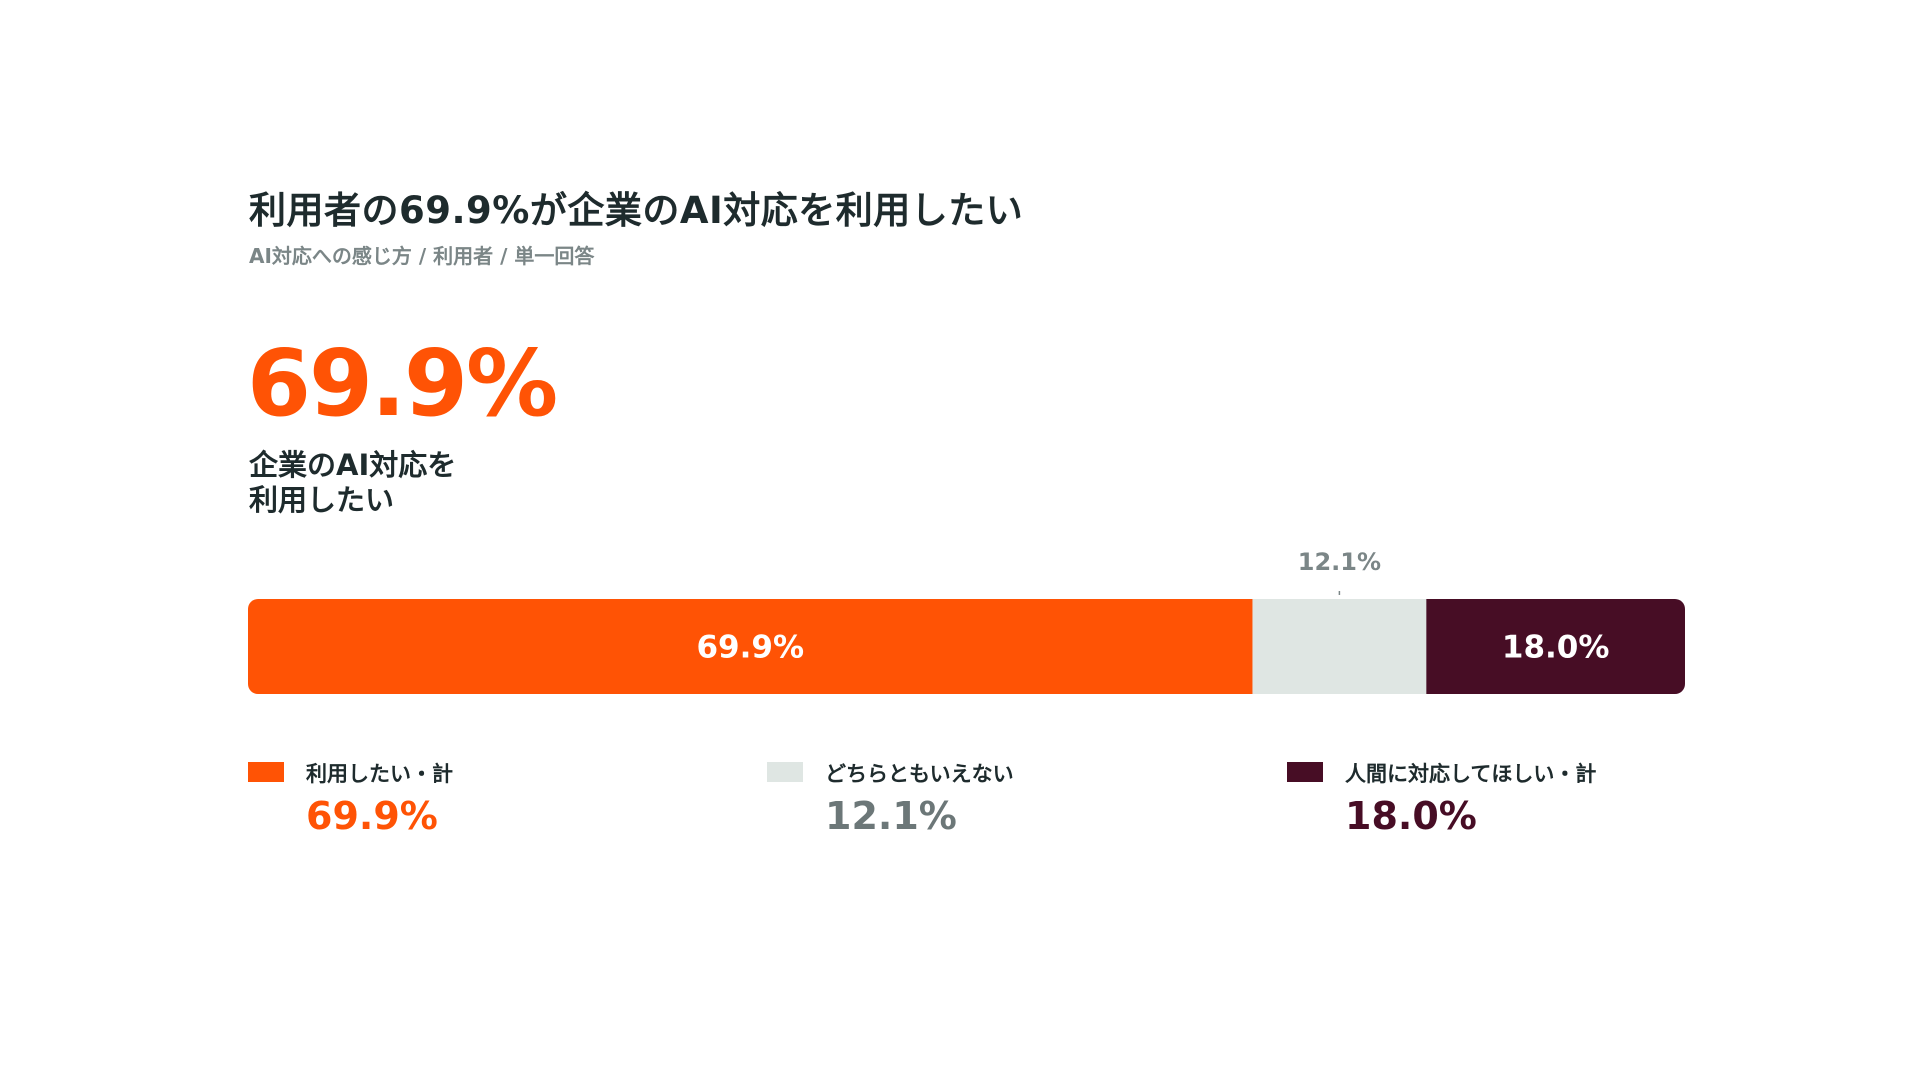 Image resolution: width=1920 pixels, height=1080 pixels. I want to click on bar-label-human: 18.0%, so click(1556, 648).